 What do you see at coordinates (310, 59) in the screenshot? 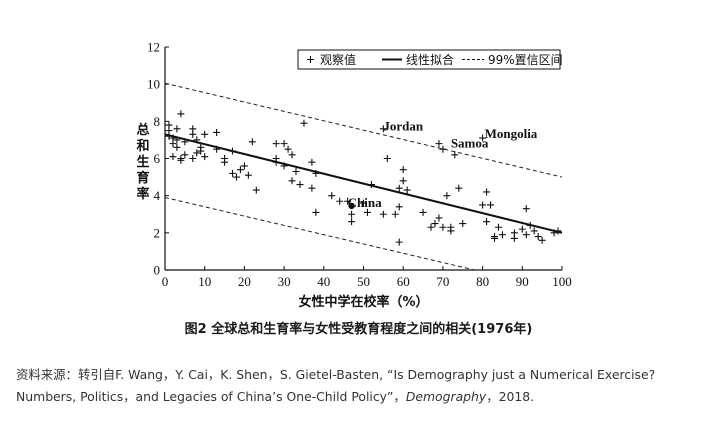
I see `legend-marker-observed` at bounding box center [310, 59].